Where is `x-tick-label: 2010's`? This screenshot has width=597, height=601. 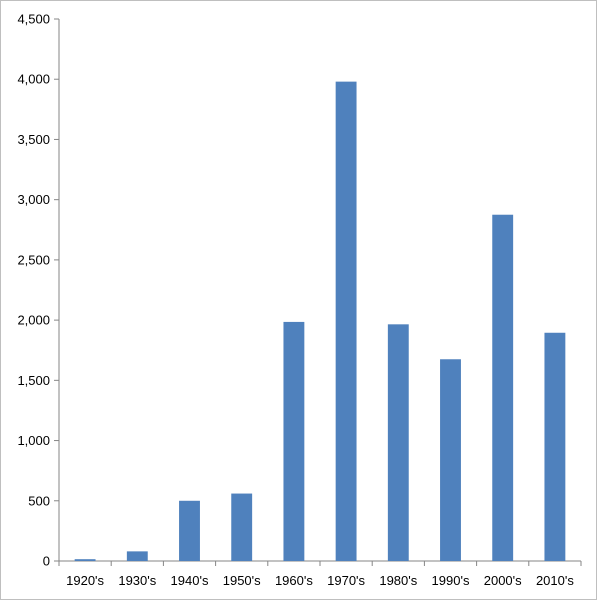 x-tick-label: 2010's is located at coordinates (555, 580).